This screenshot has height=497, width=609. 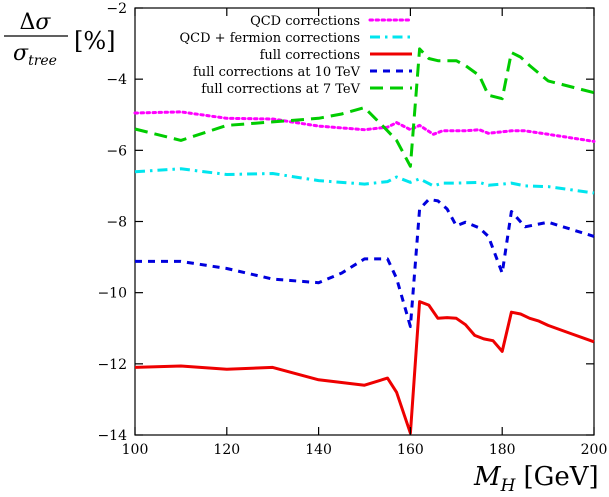 I want to click on y-axis-label-numerator: Δσ, so click(x=36, y=22).